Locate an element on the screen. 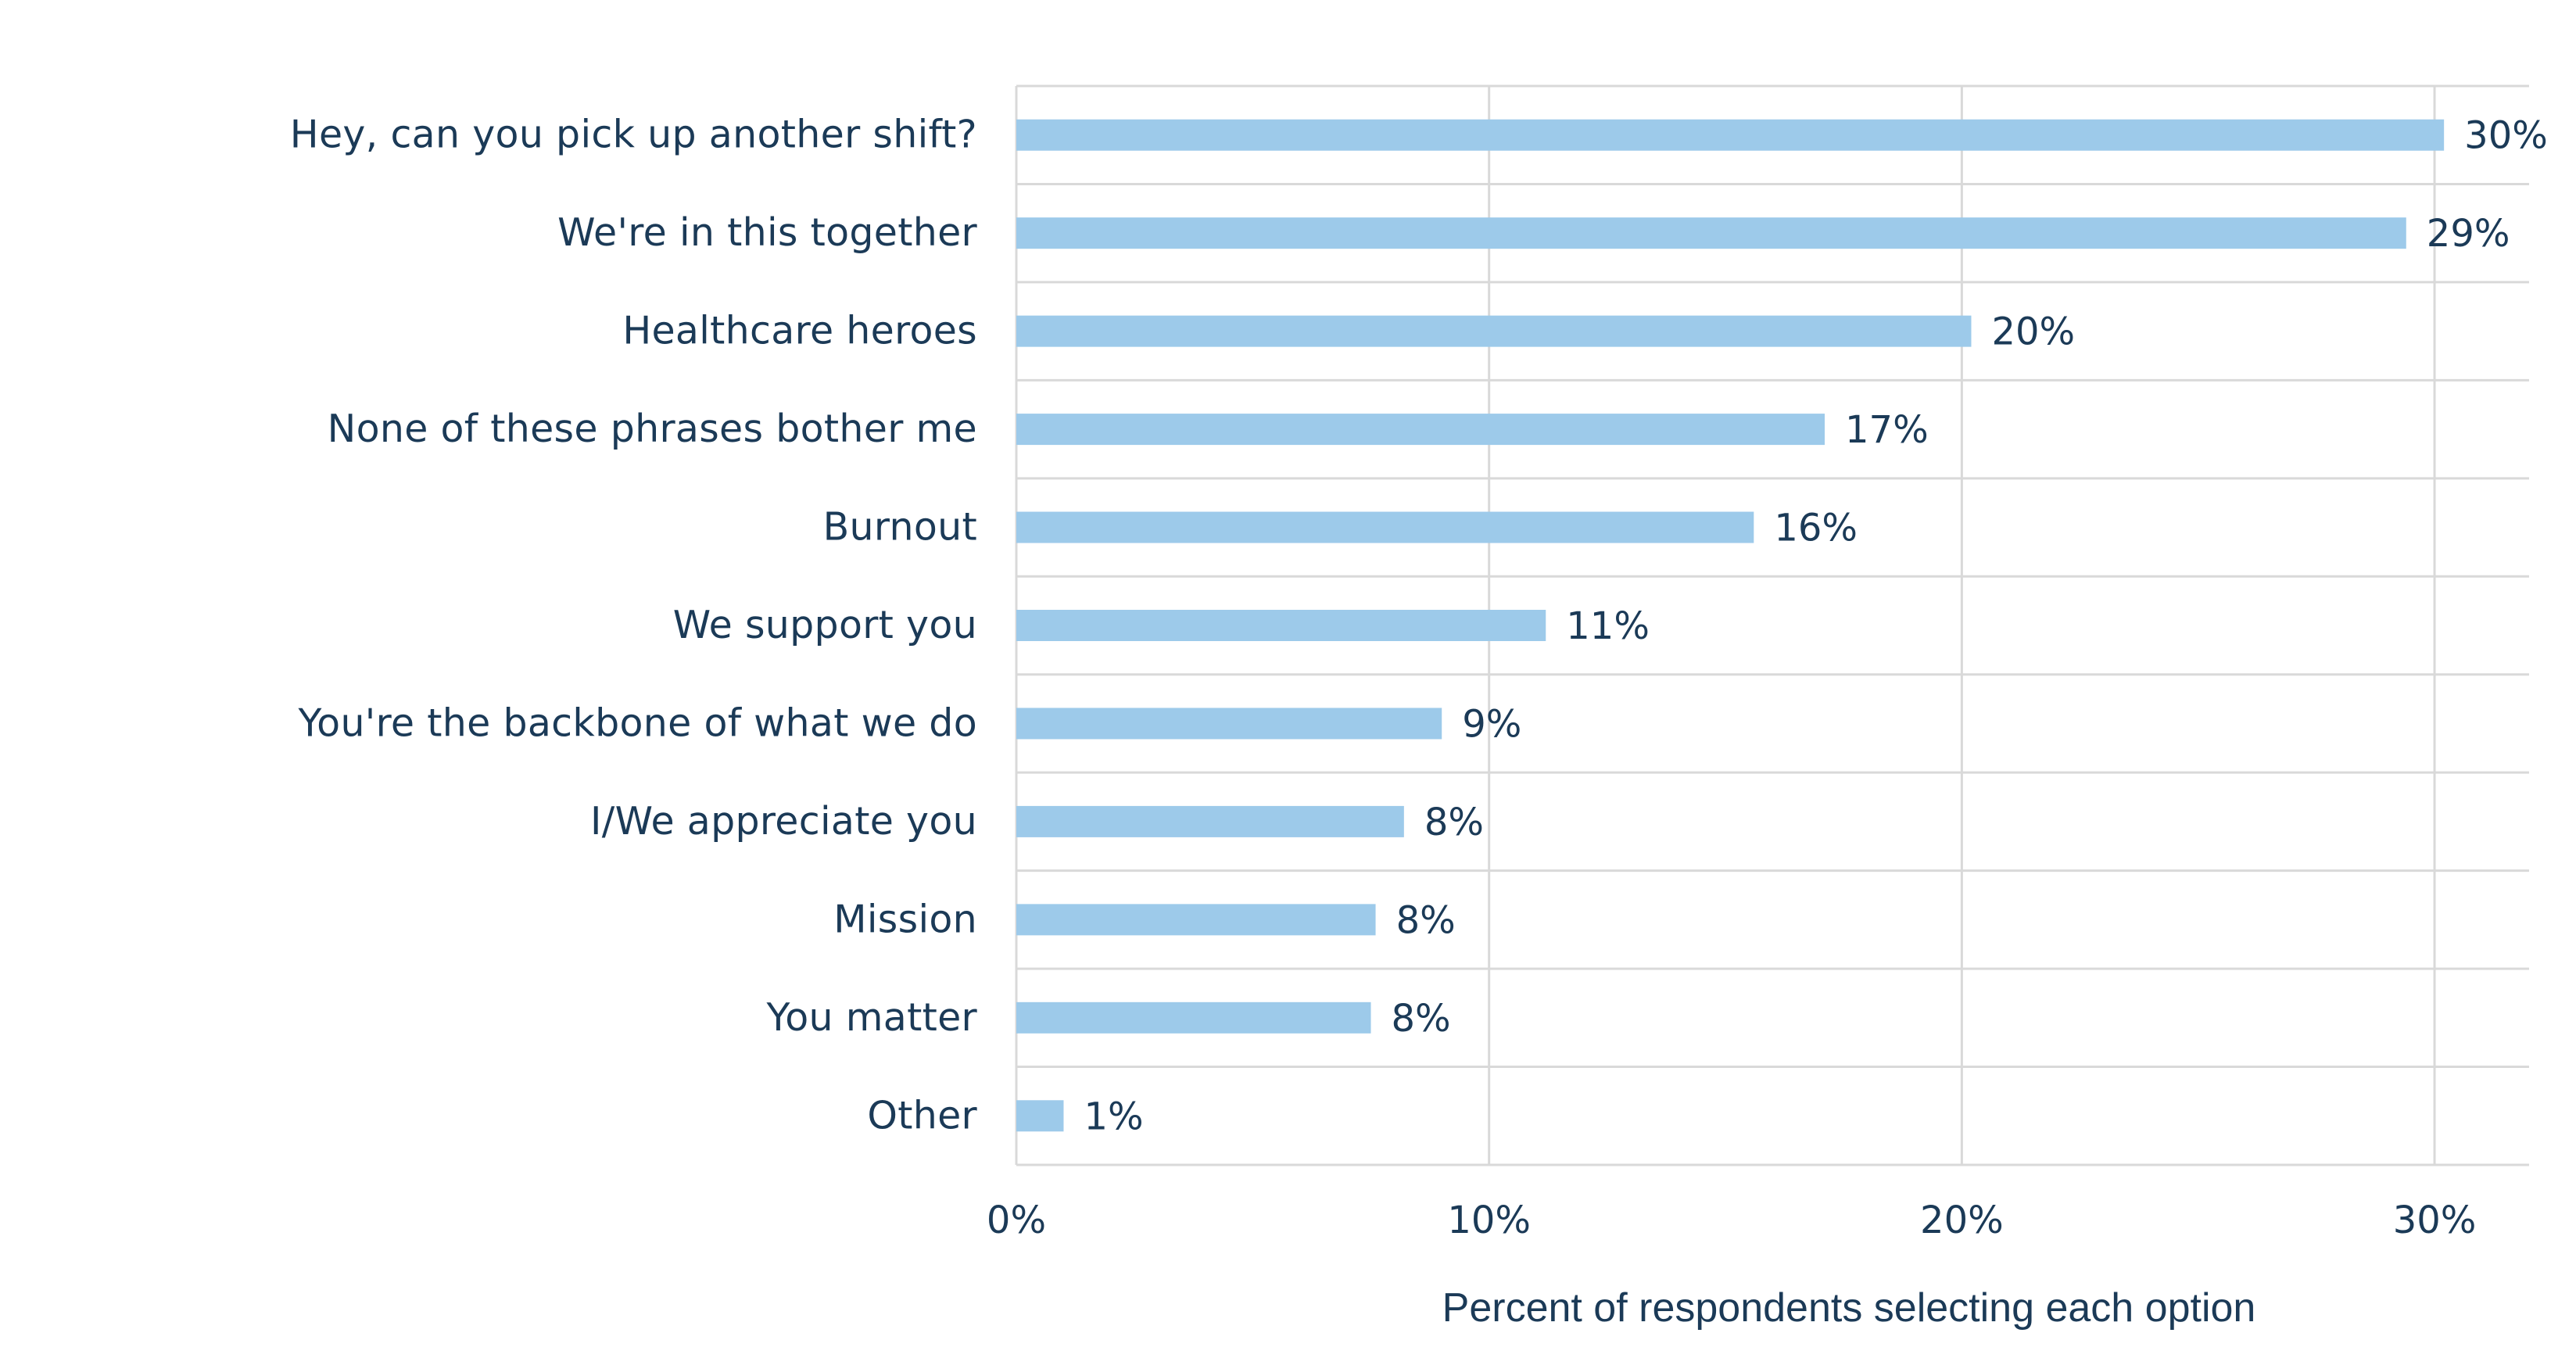 This screenshot has width=2576, height=1358. value-label: 29% is located at coordinates (2468, 234).